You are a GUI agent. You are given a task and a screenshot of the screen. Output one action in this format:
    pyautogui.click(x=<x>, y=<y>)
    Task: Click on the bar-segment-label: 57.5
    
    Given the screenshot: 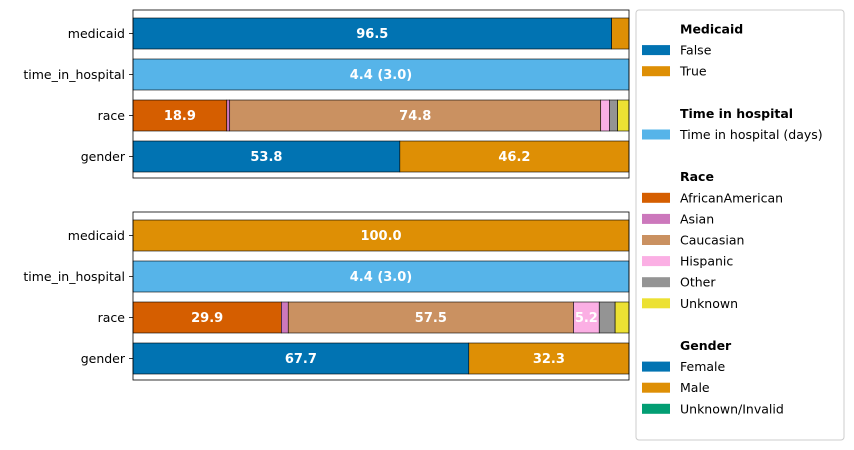 What is the action you would take?
    pyautogui.click(x=431, y=318)
    